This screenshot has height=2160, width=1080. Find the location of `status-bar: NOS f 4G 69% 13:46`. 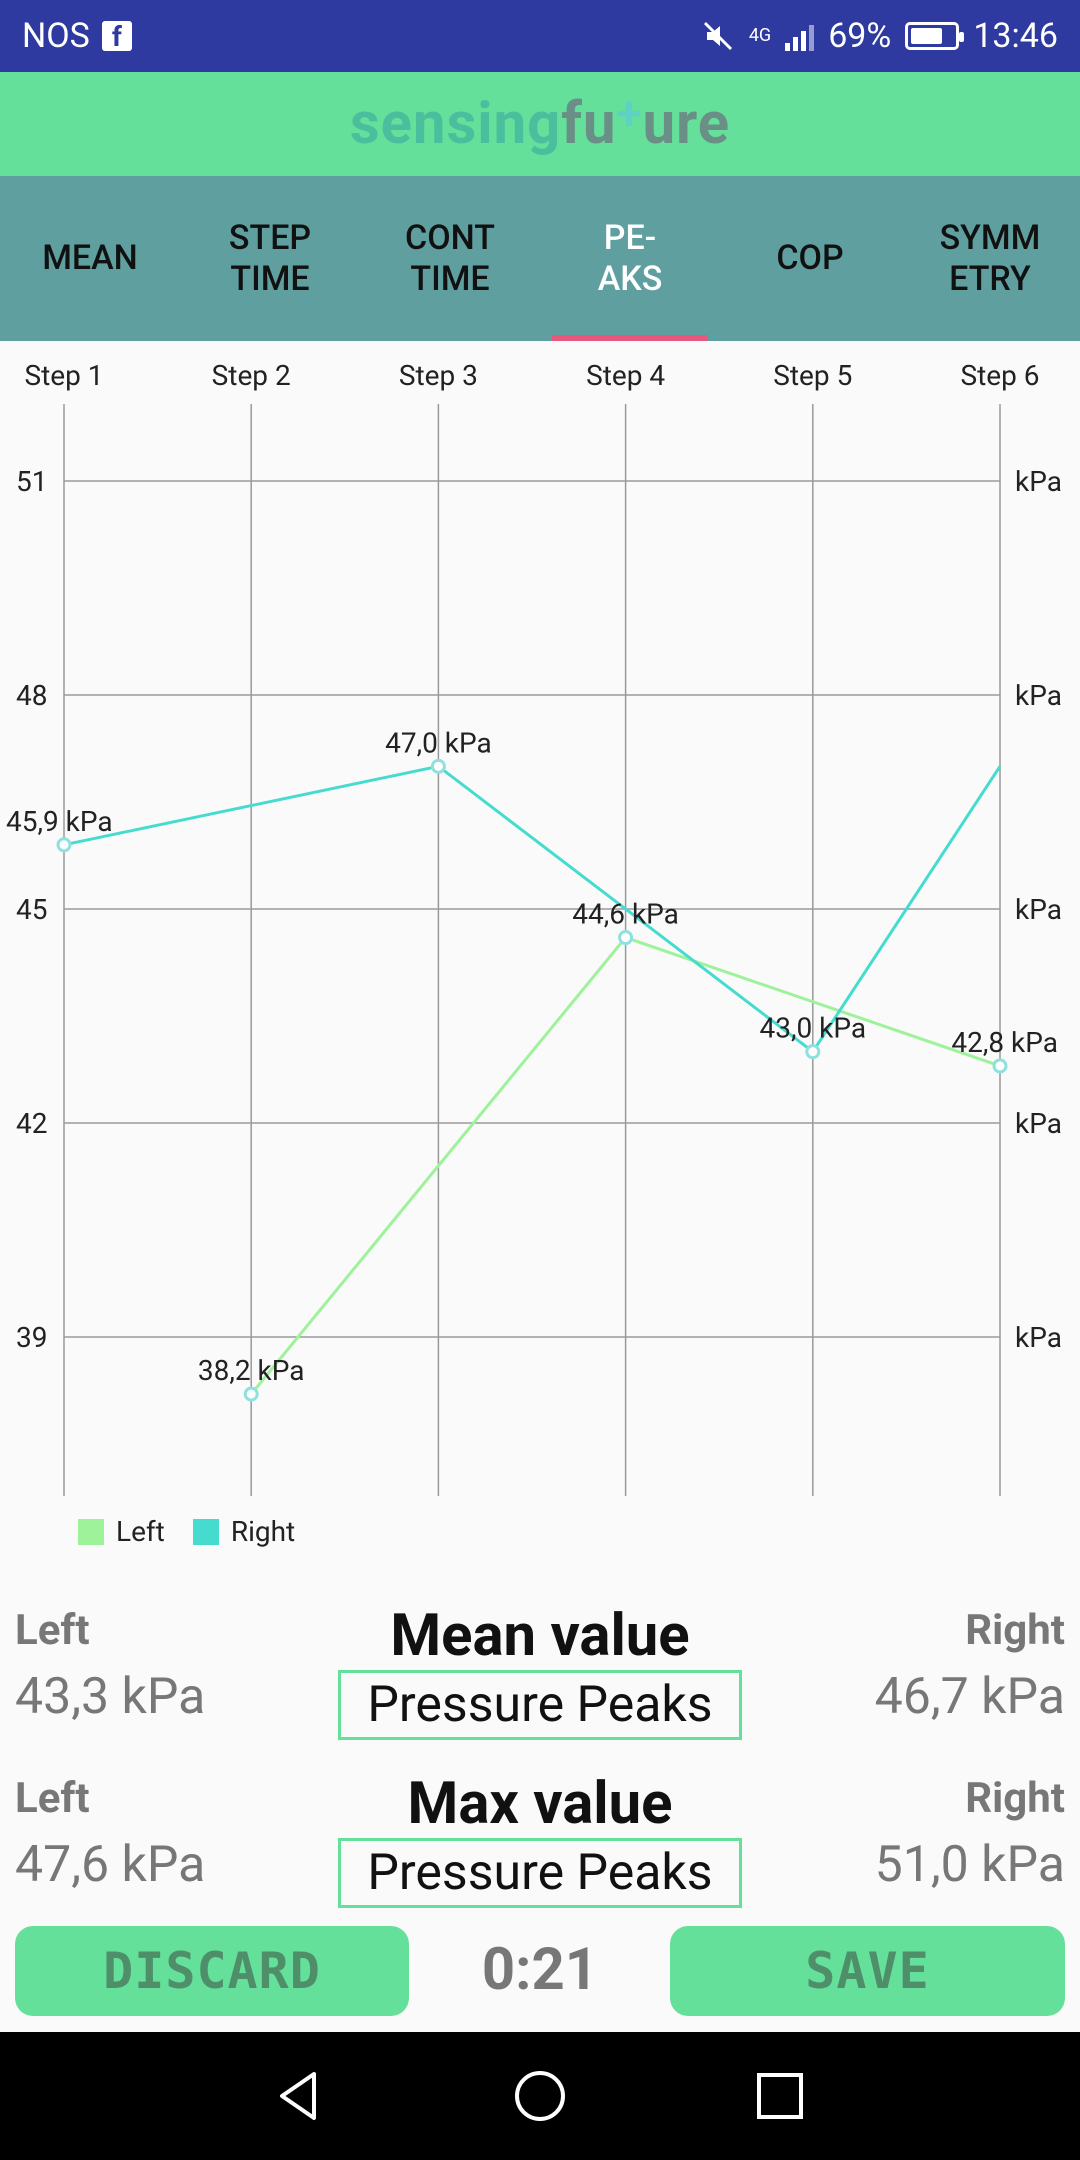

status-bar: NOS f 4G 69% 13:46 is located at coordinates (540, 36).